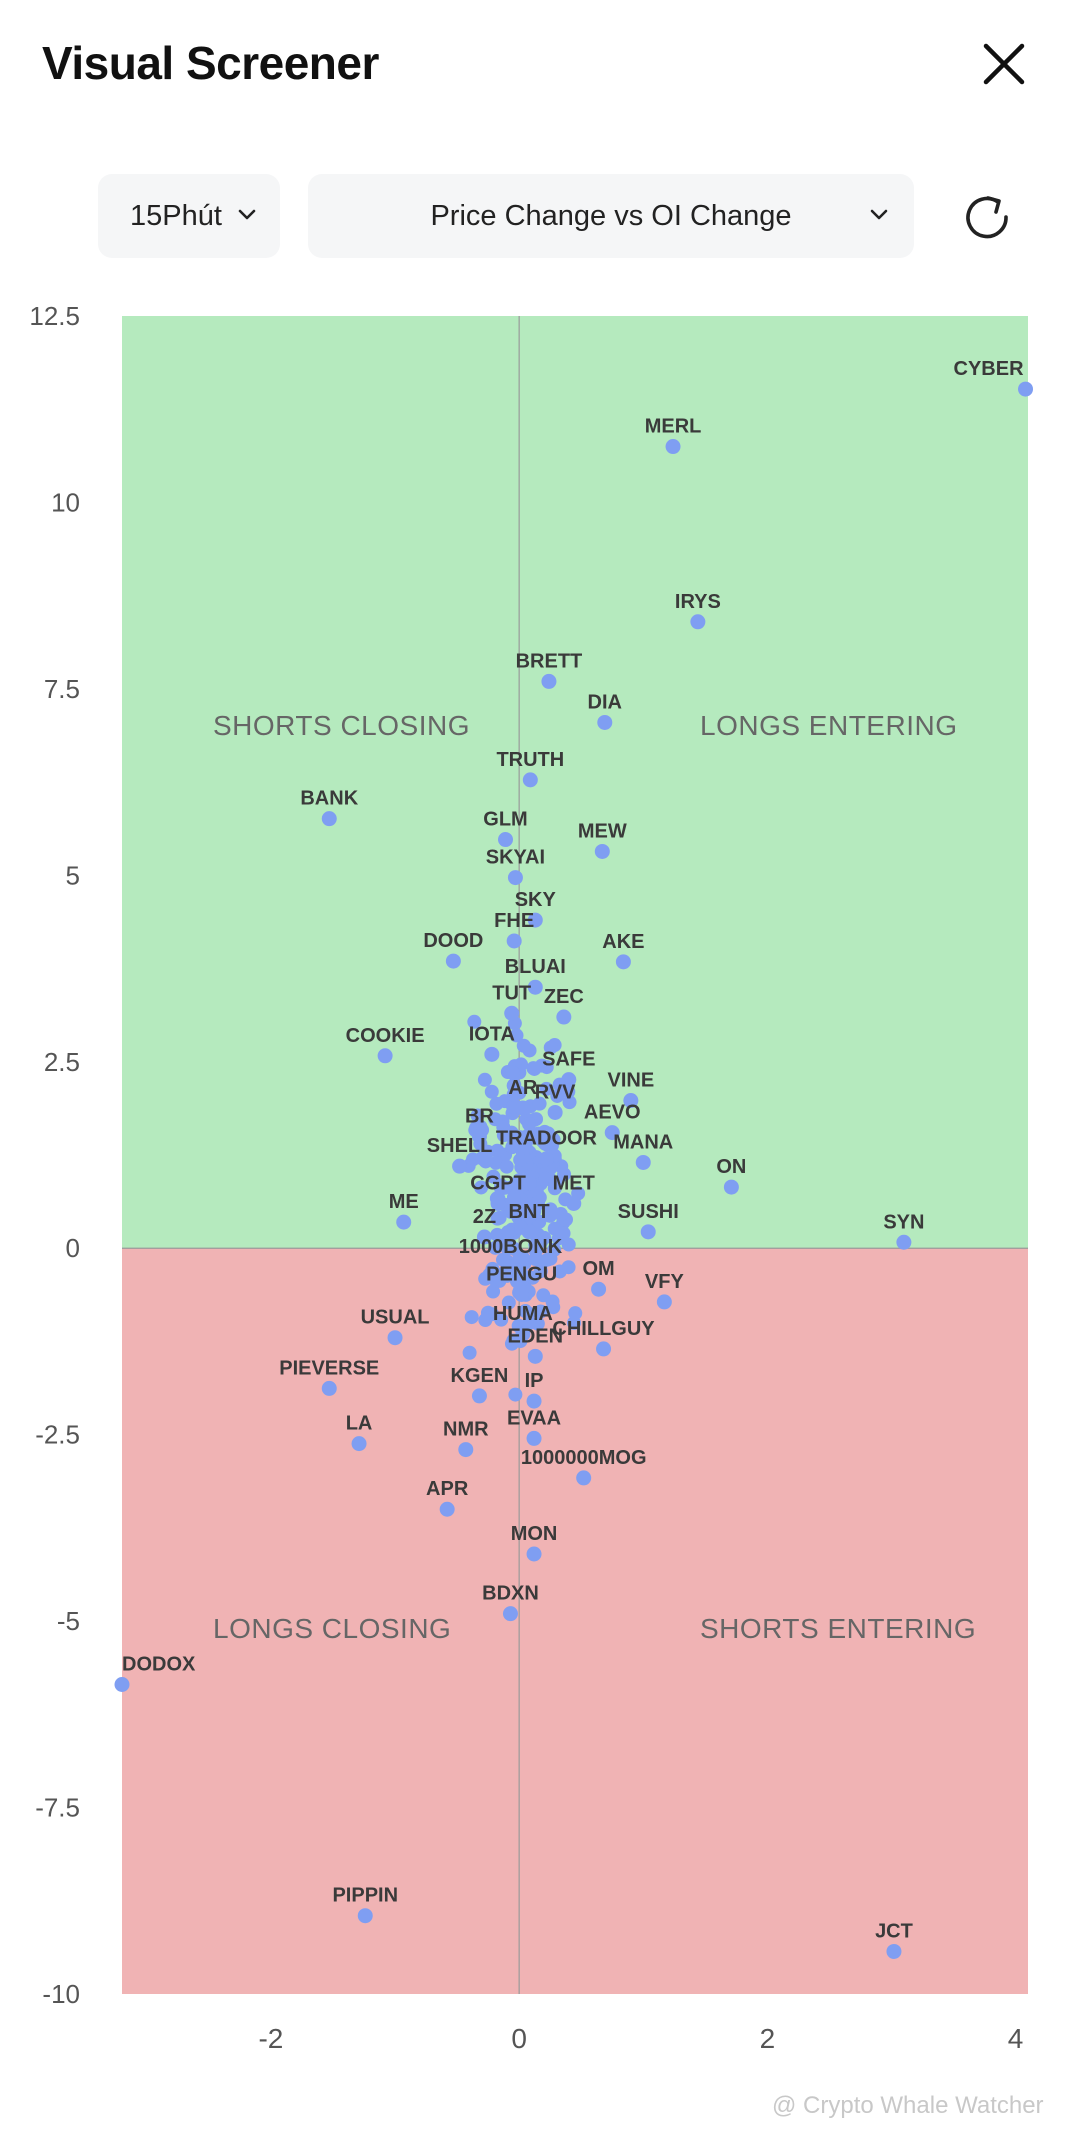 This screenshot has height=2138, width=1080. What do you see at coordinates (611, 216) in the screenshot?
I see `metric-select: Price Change vs OI Change` at bounding box center [611, 216].